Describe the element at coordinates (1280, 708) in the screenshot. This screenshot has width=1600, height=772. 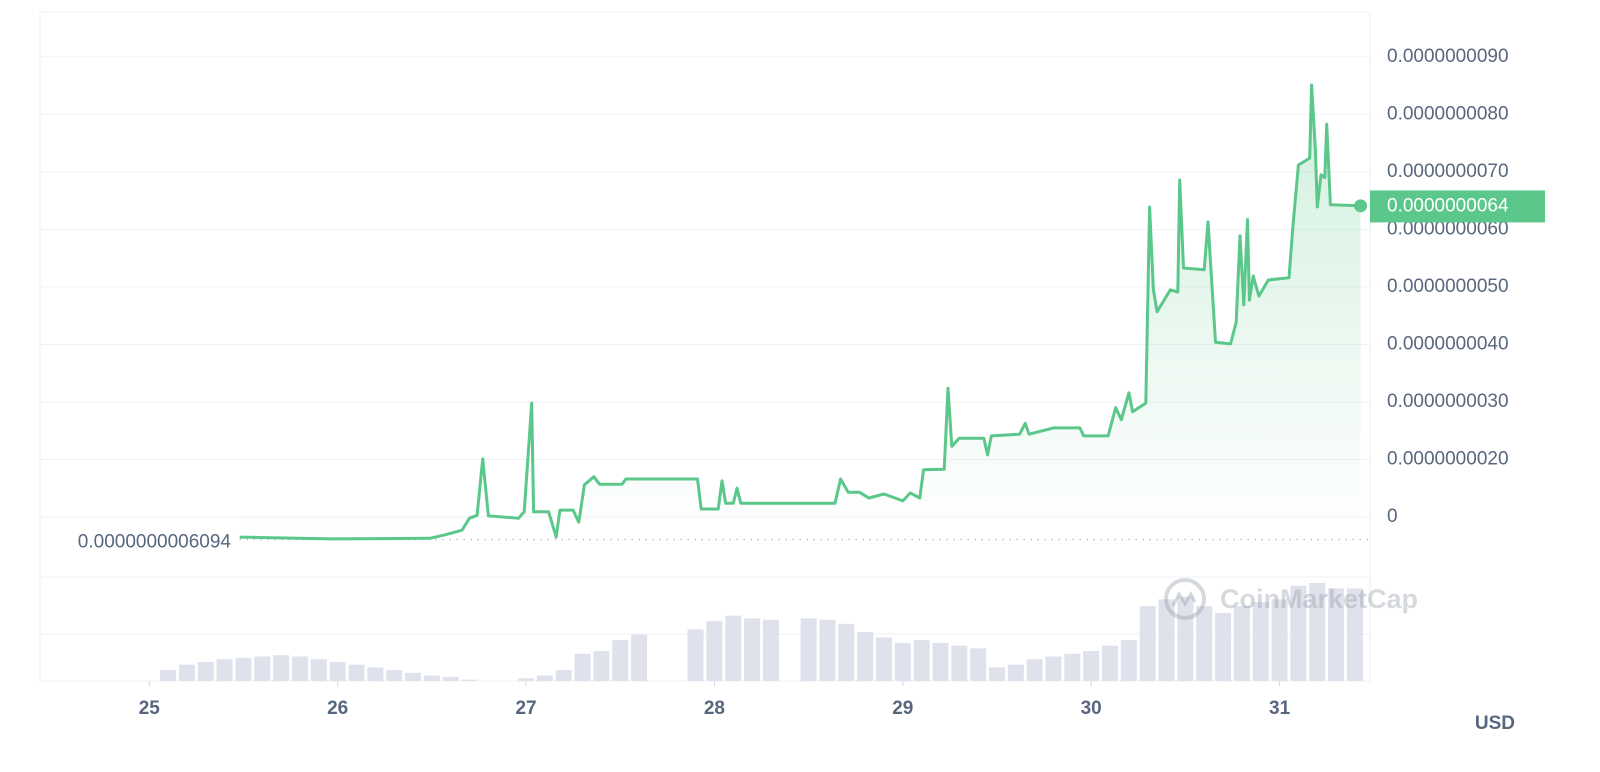
I see `x-tick-label: 31` at that location.